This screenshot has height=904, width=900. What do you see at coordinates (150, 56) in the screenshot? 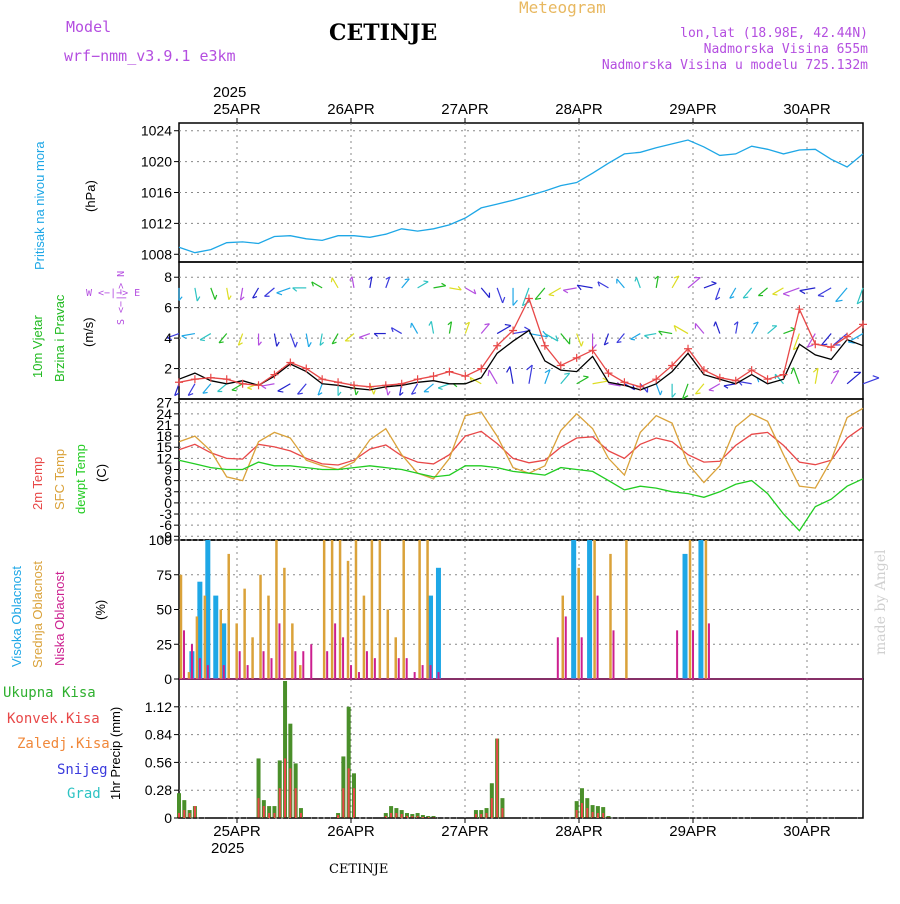
I see `model-name: wrf−nmm_v3.9.1 e3km` at bounding box center [150, 56].